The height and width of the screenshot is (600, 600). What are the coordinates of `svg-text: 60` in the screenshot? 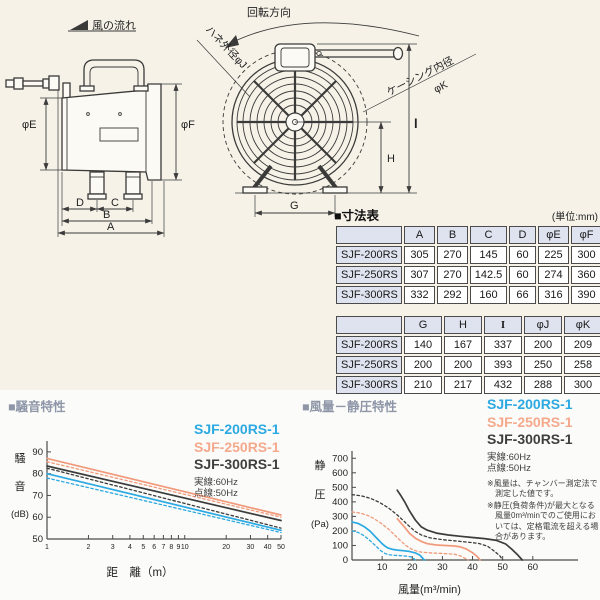 It's located at (37, 517).